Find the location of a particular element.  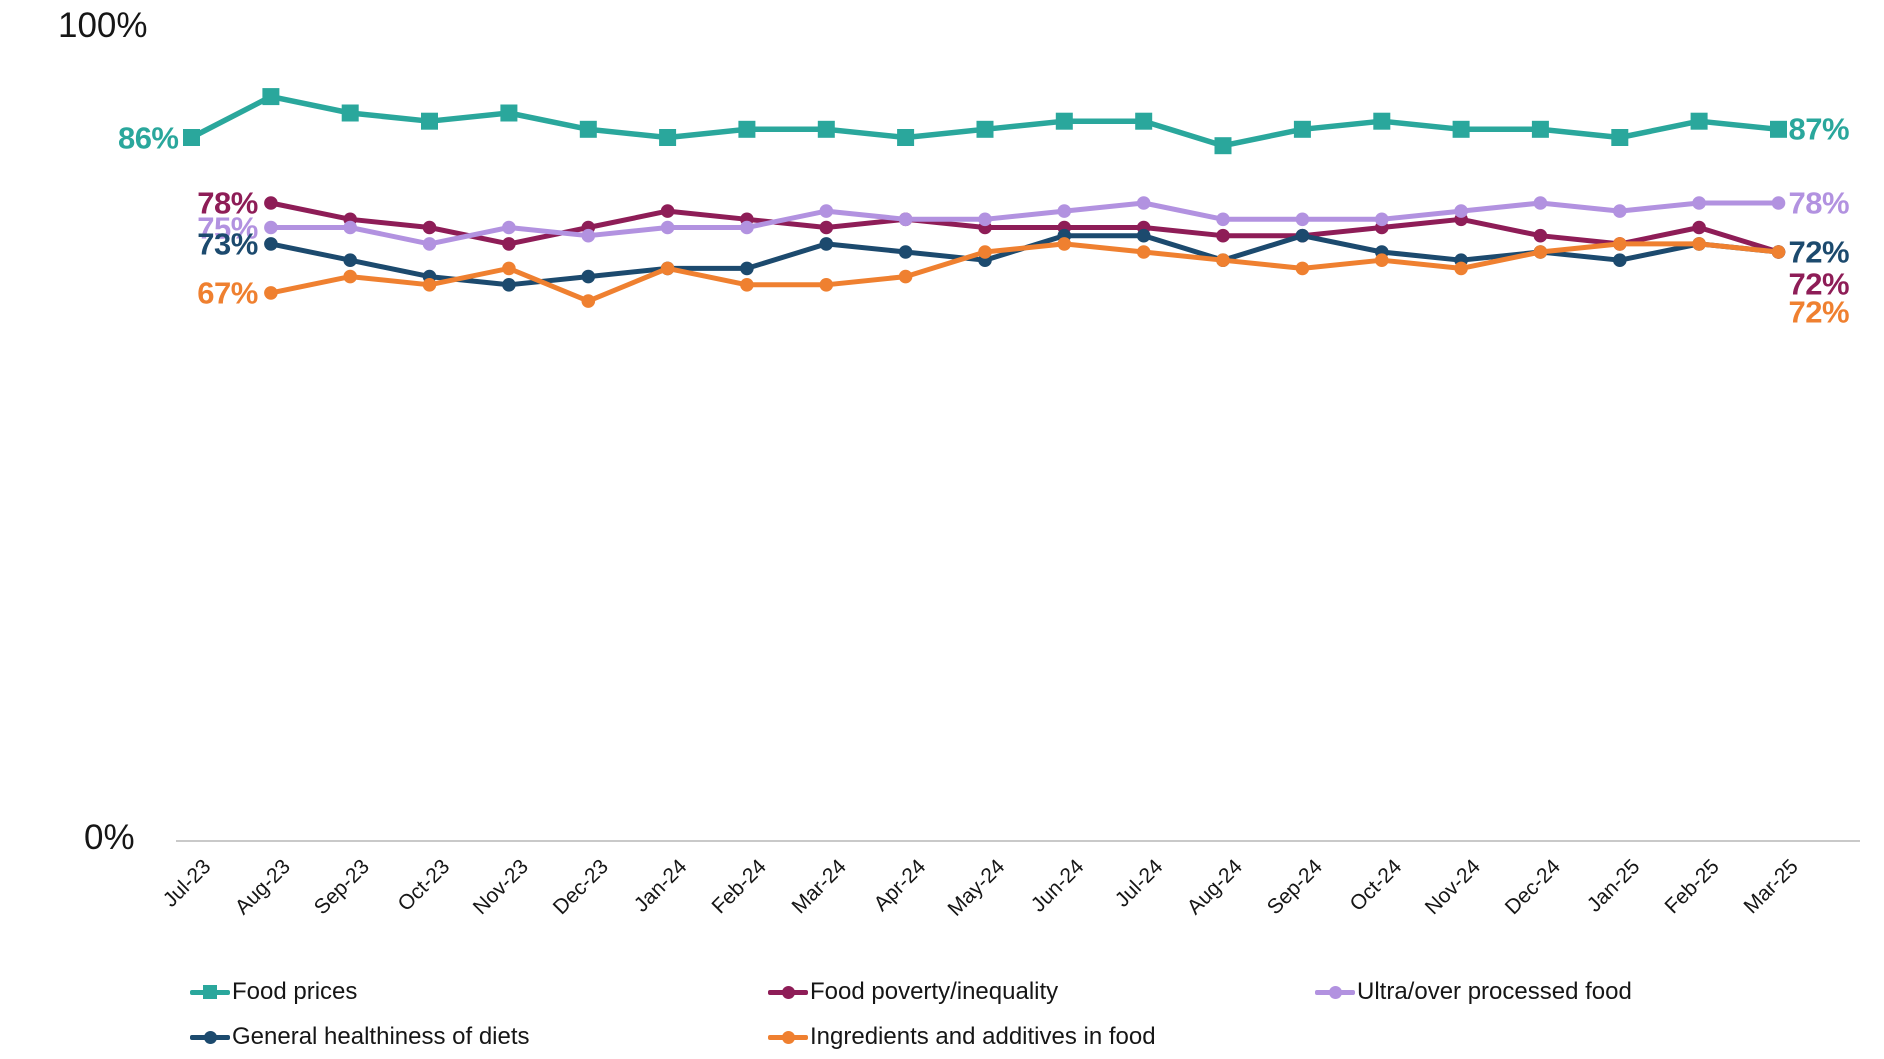

series-end-label-general-healthiness-of-diets: 72% is located at coordinates (1819, 252).